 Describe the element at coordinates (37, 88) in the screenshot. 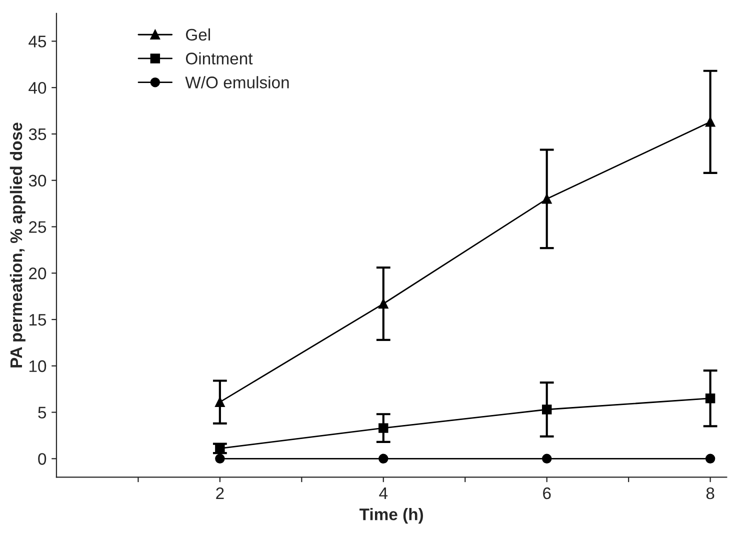

I see `y-tick-label: 40` at that location.